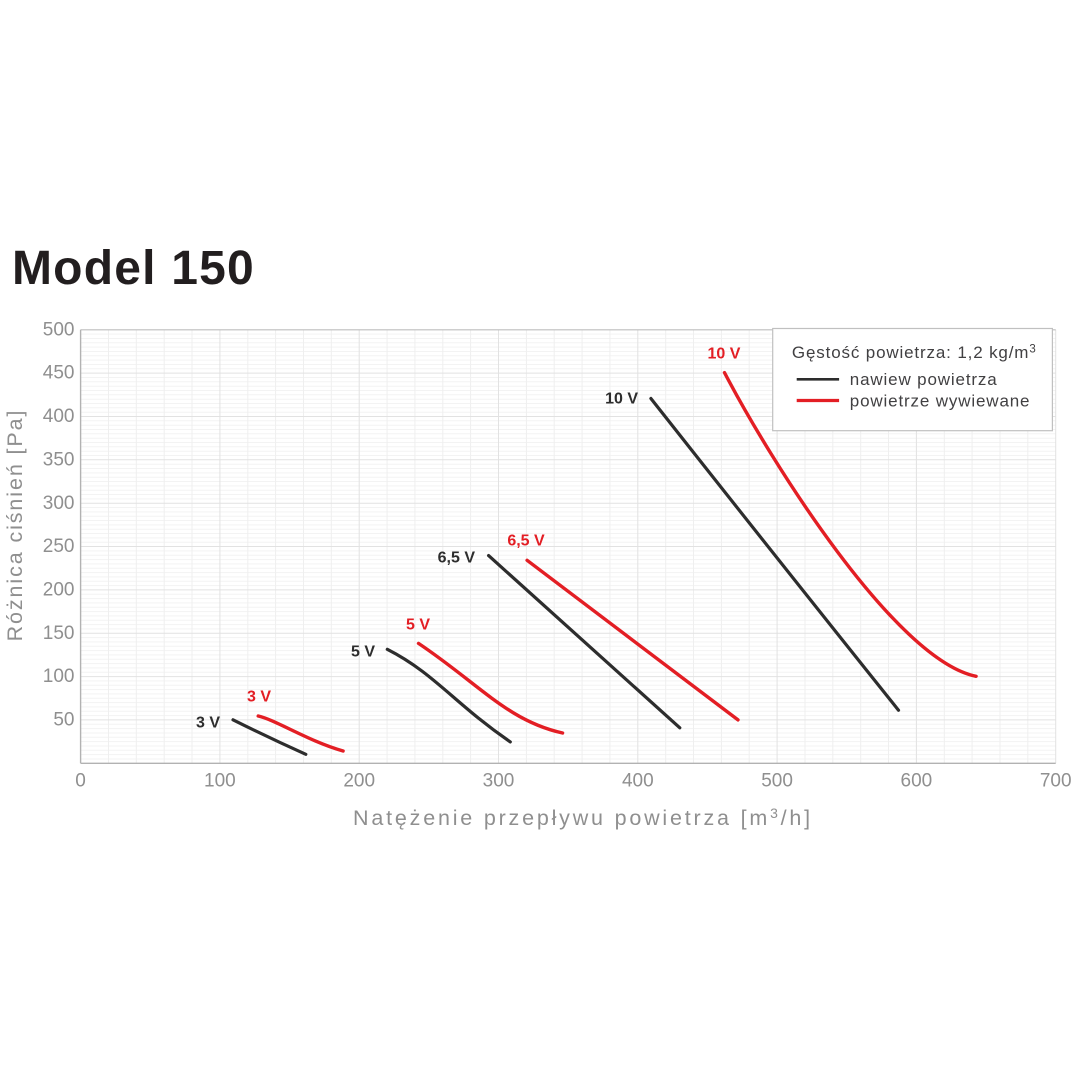 Image resolution: width=1080 pixels, height=1080 pixels. I want to click on svg-text: 350, so click(59, 459).